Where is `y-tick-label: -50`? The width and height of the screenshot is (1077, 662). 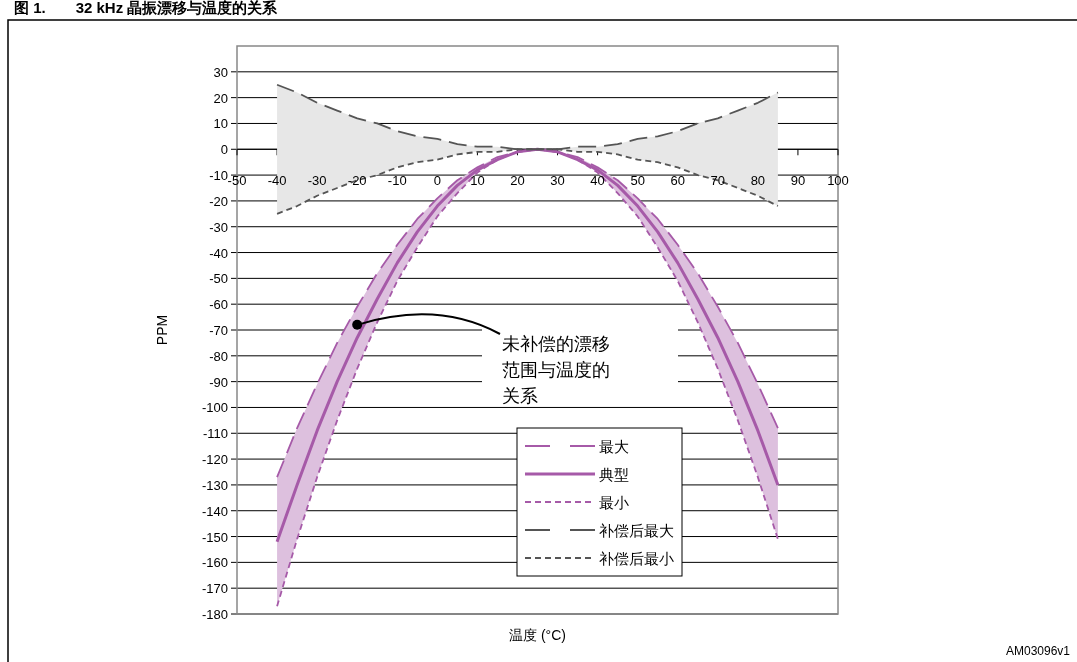 y-tick-label: -50 is located at coordinates (218, 279).